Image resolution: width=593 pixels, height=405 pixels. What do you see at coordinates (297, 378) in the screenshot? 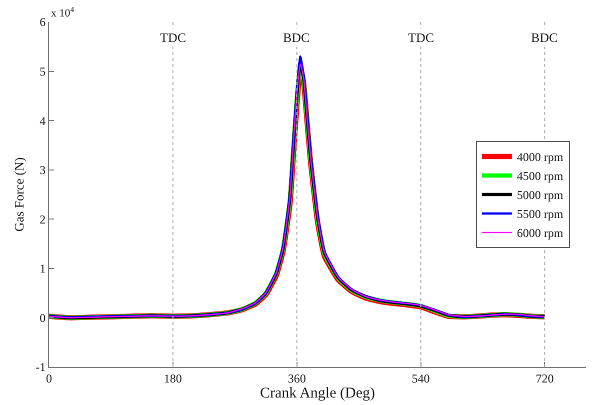
I see `x-tick-label: 360` at bounding box center [297, 378].